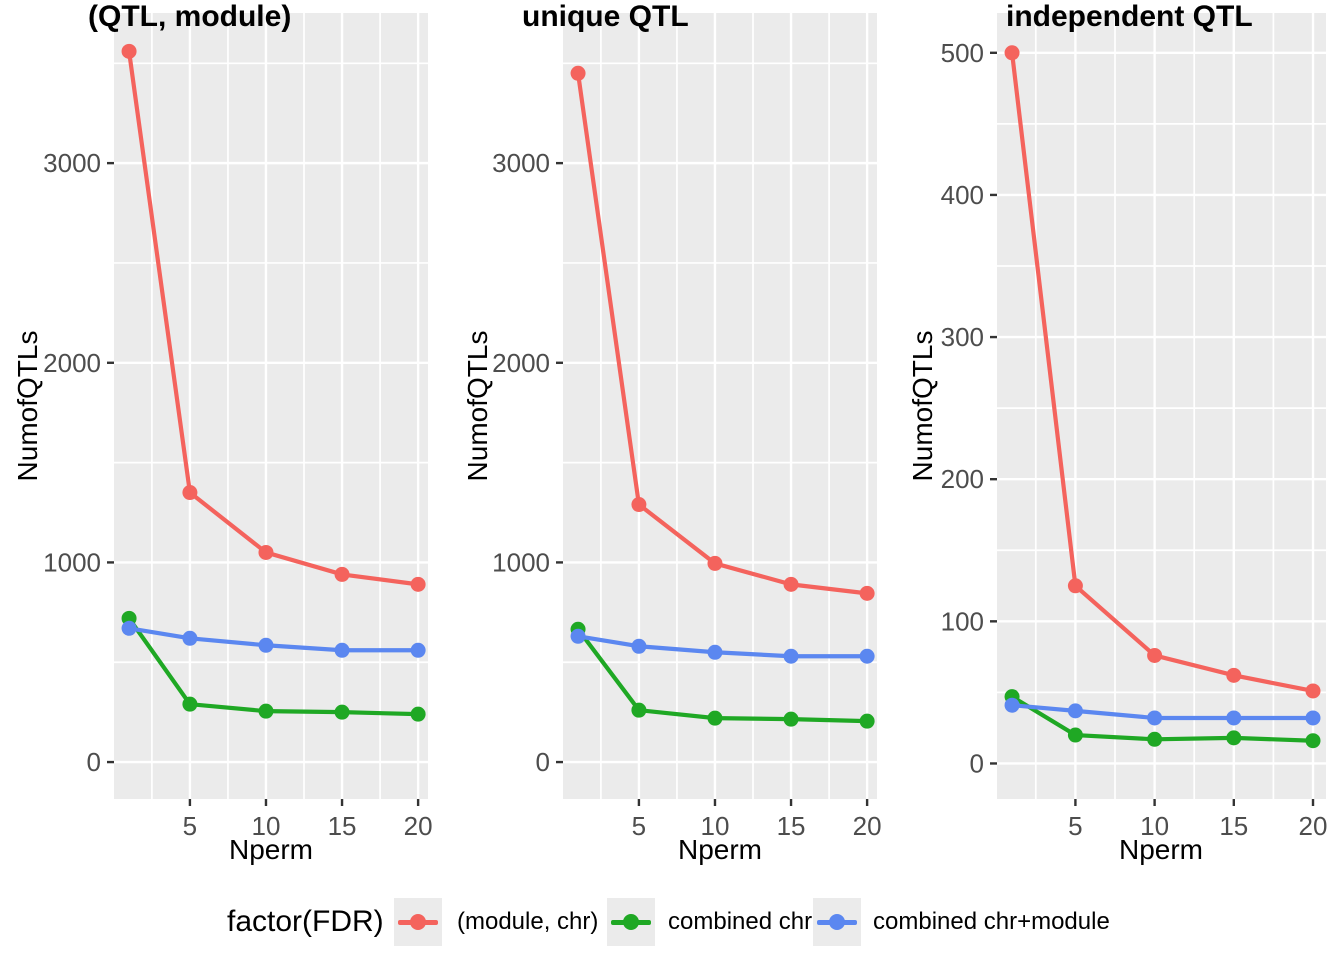 Image resolution: width=1344 pixels, height=960 pixels. Describe the element at coordinates (27, 406) in the screenshot. I see `panel-1-y-axis-title: NumofQTLs` at that location.